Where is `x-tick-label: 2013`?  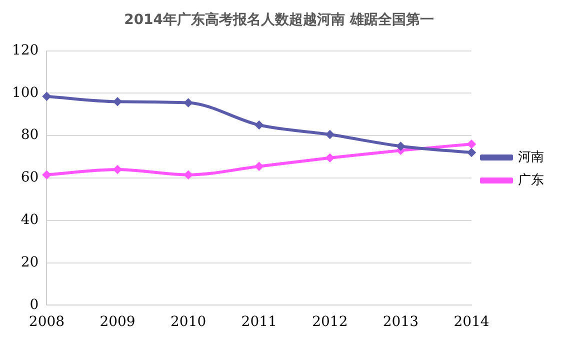 x-tick-label: 2013 is located at coordinates (400, 322).